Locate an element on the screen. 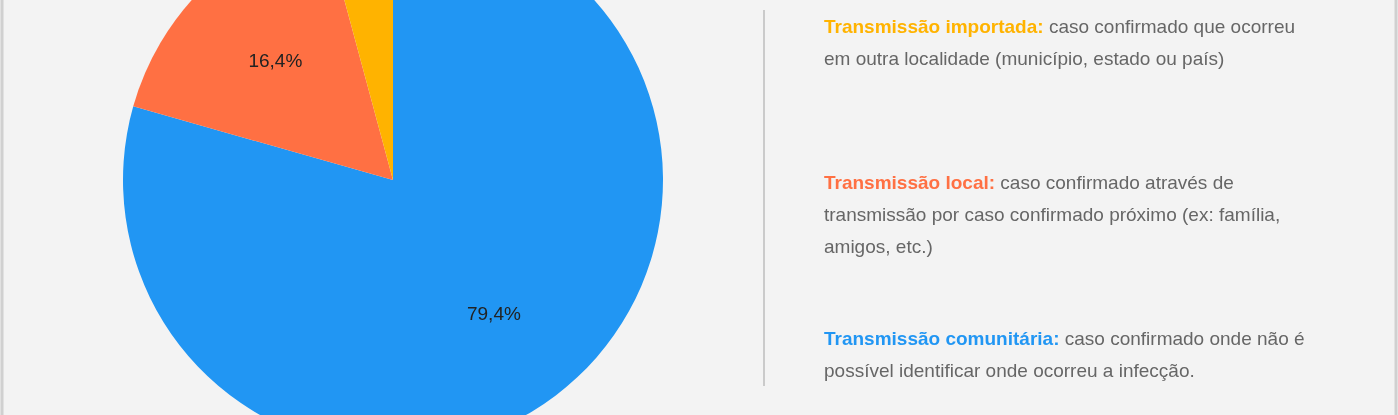 The image size is (1398, 415). data-label: 16,4% is located at coordinates (275, 61).